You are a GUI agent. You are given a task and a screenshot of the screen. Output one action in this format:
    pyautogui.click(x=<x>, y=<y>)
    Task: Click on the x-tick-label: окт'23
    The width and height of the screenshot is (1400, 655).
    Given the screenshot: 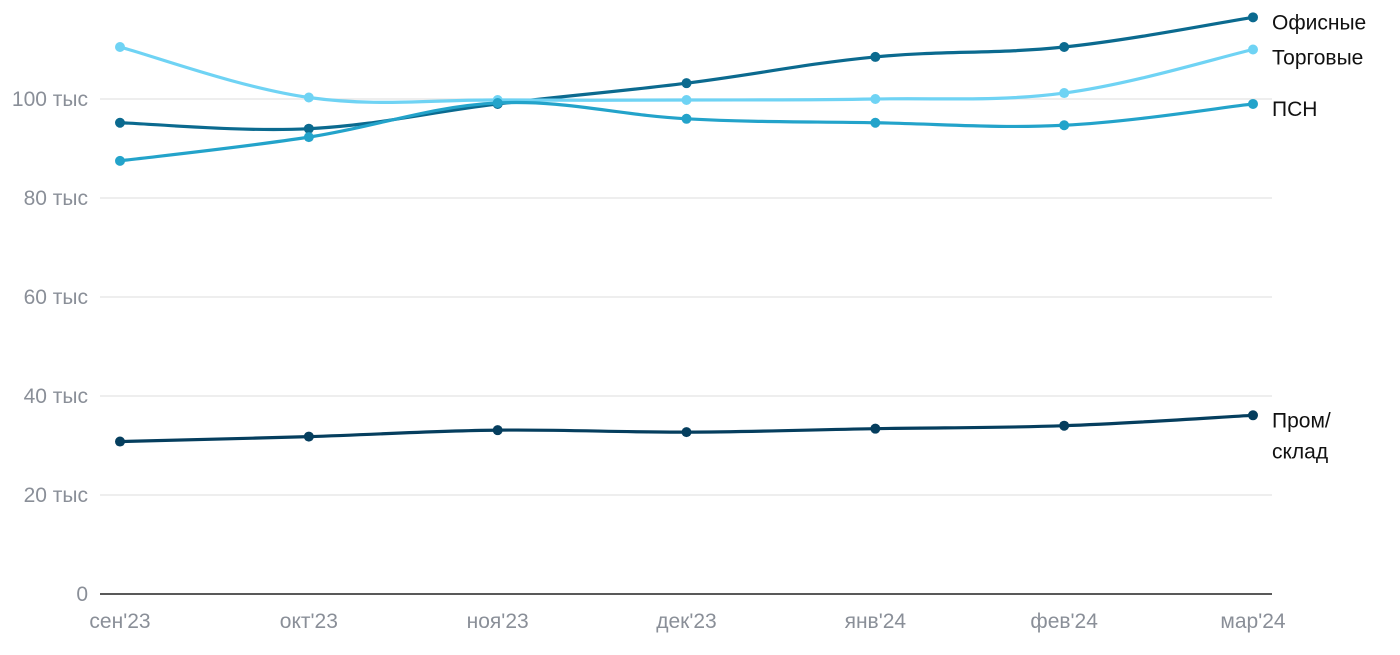 What is the action you would take?
    pyautogui.click(x=309, y=621)
    